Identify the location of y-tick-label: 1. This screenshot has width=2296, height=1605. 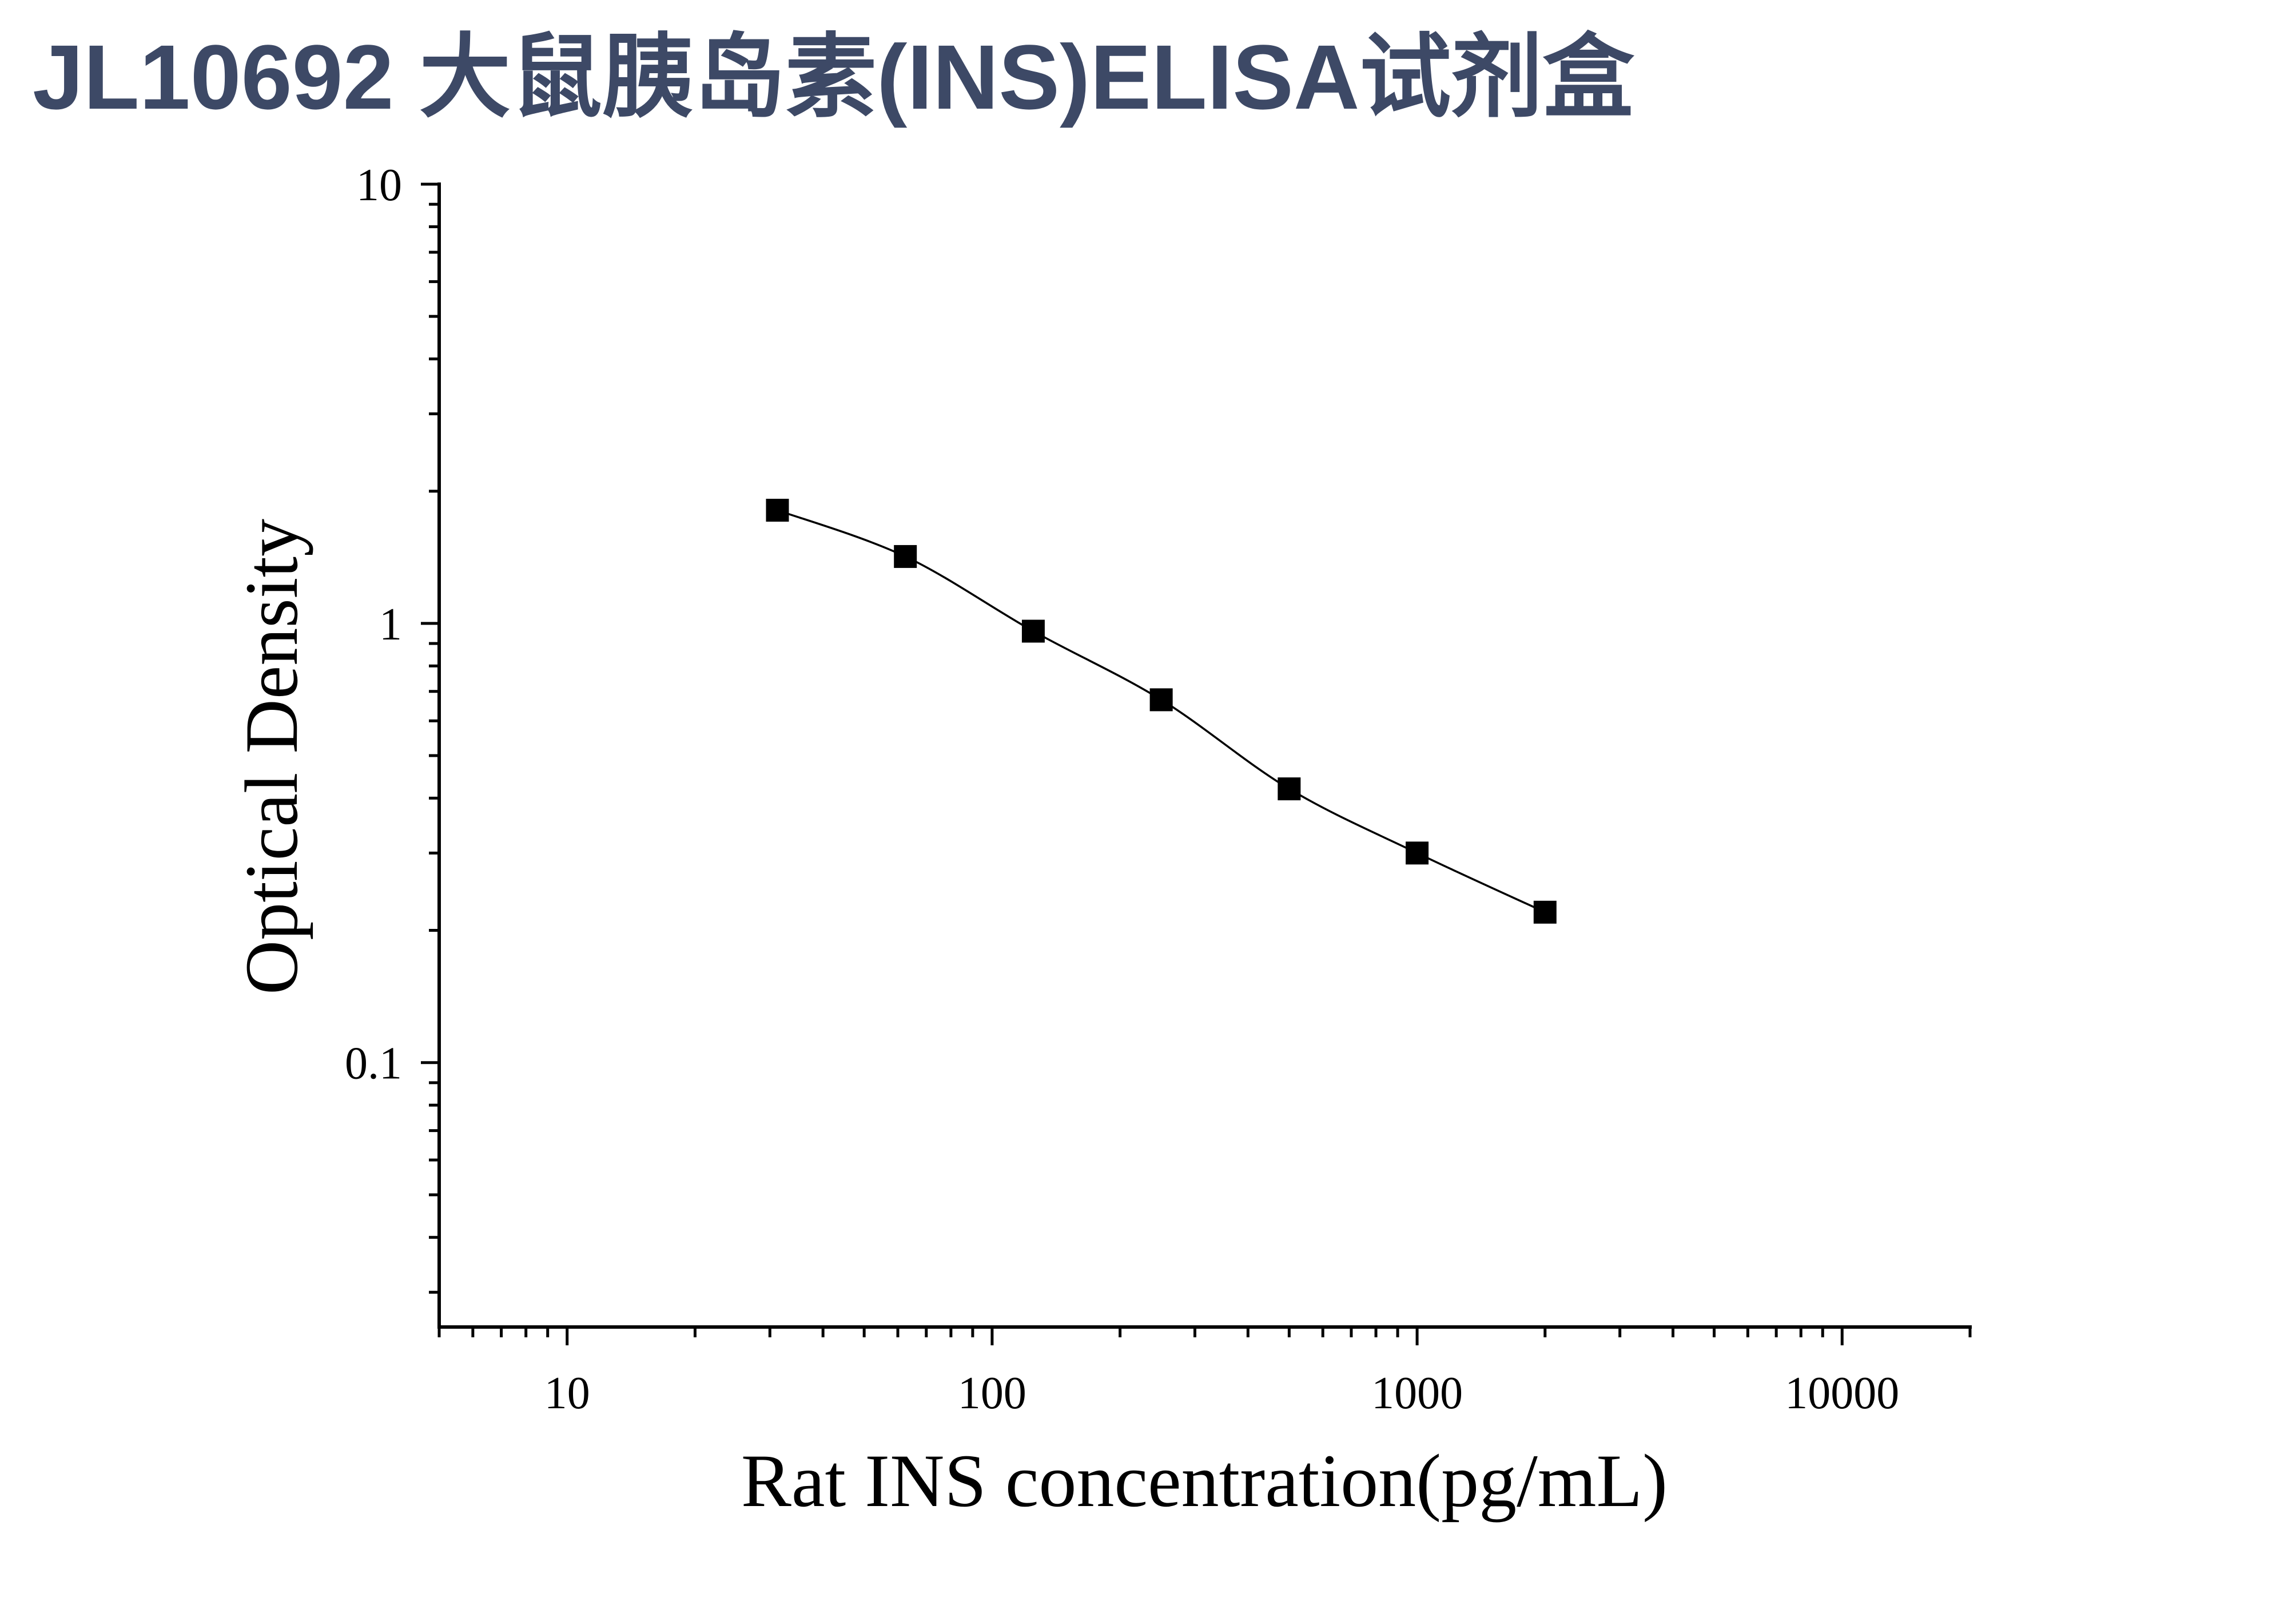
(390, 624).